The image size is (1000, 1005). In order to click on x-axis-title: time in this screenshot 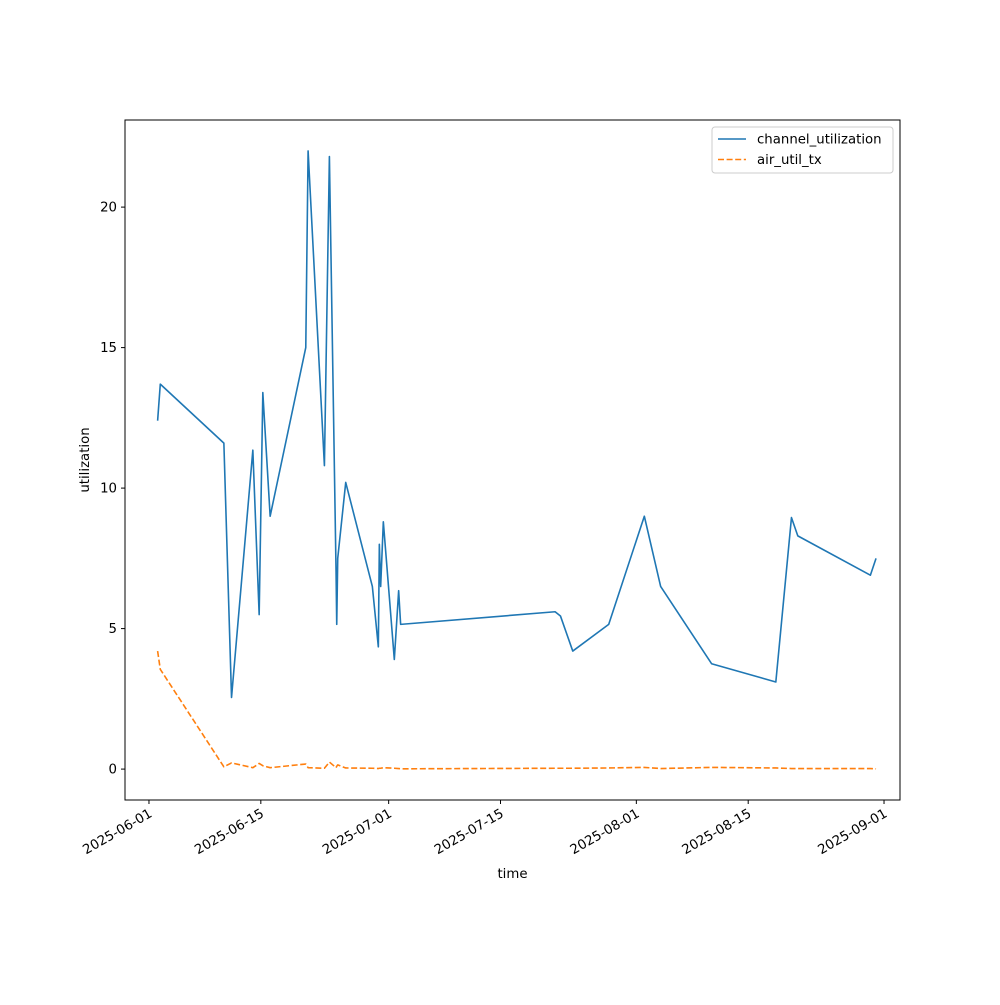, I will do `click(512, 874)`.